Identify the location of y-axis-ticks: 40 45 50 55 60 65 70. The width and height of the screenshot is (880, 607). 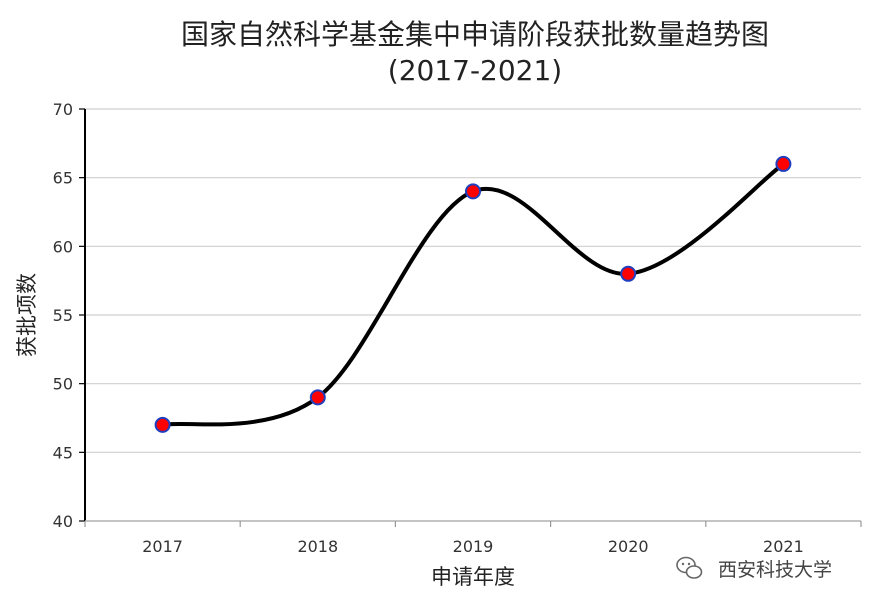
(69, 315).